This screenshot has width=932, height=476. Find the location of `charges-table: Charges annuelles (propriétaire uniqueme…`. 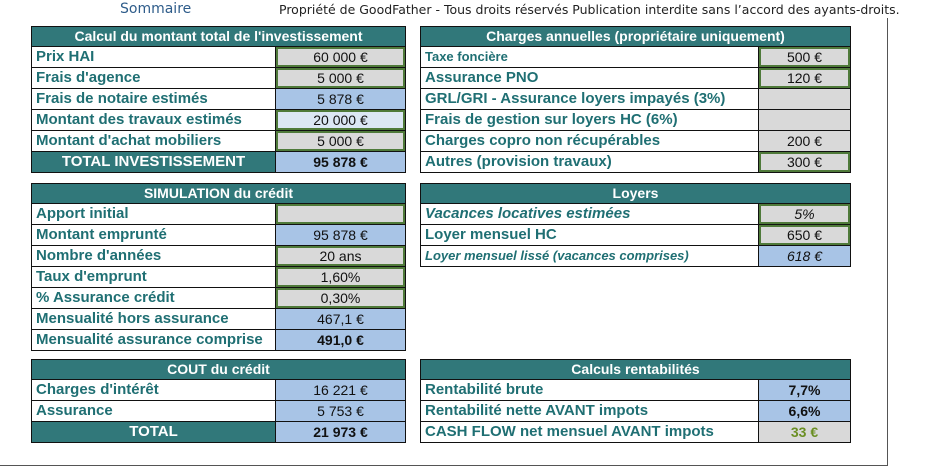

charges-table: Charges annuelles (propriétaire uniqueme… is located at coordinates (635, 100).